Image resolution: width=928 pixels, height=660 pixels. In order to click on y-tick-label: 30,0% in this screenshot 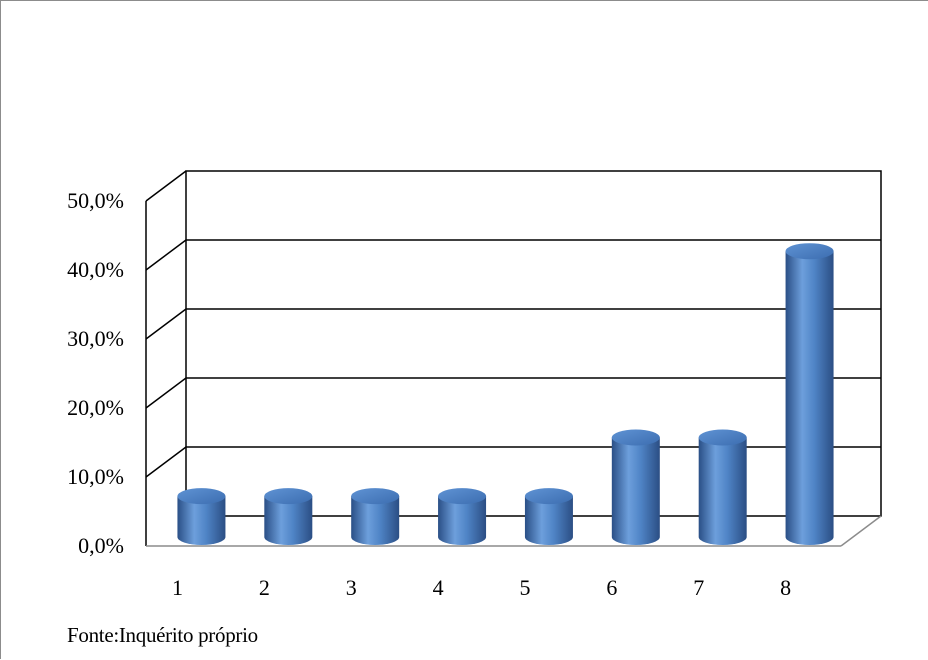, I will do `click(95, 338)`.